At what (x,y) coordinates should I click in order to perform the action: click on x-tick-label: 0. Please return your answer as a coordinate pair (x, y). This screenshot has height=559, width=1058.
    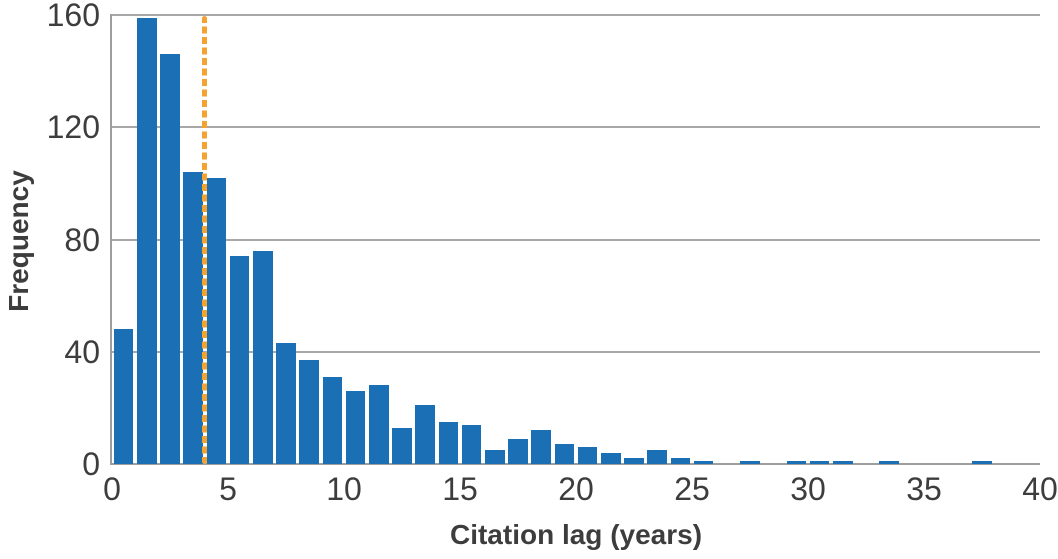
    Looking at the image, I should click on (112, 489).